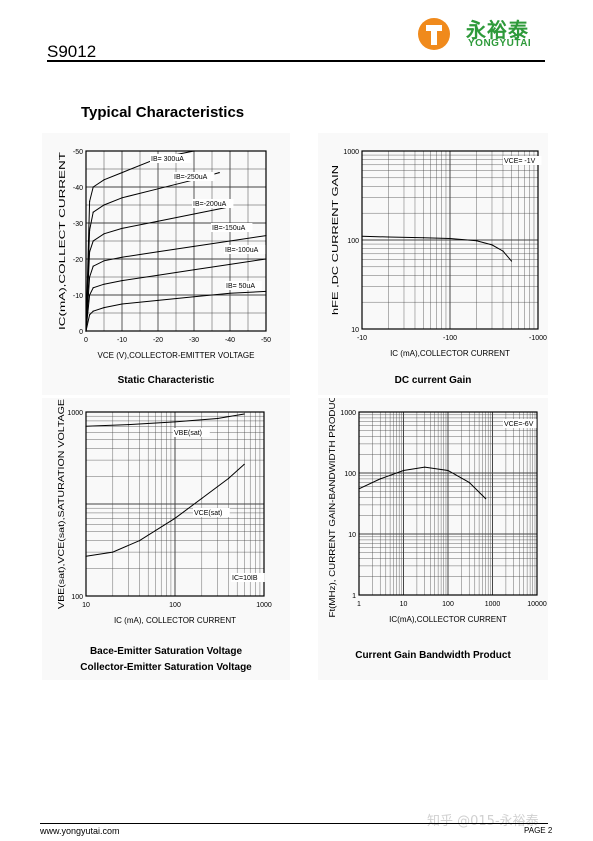 The width and height of the screenshot is (593, 841). I want to click on series-label: IB=-200uA, so click(210, 204).